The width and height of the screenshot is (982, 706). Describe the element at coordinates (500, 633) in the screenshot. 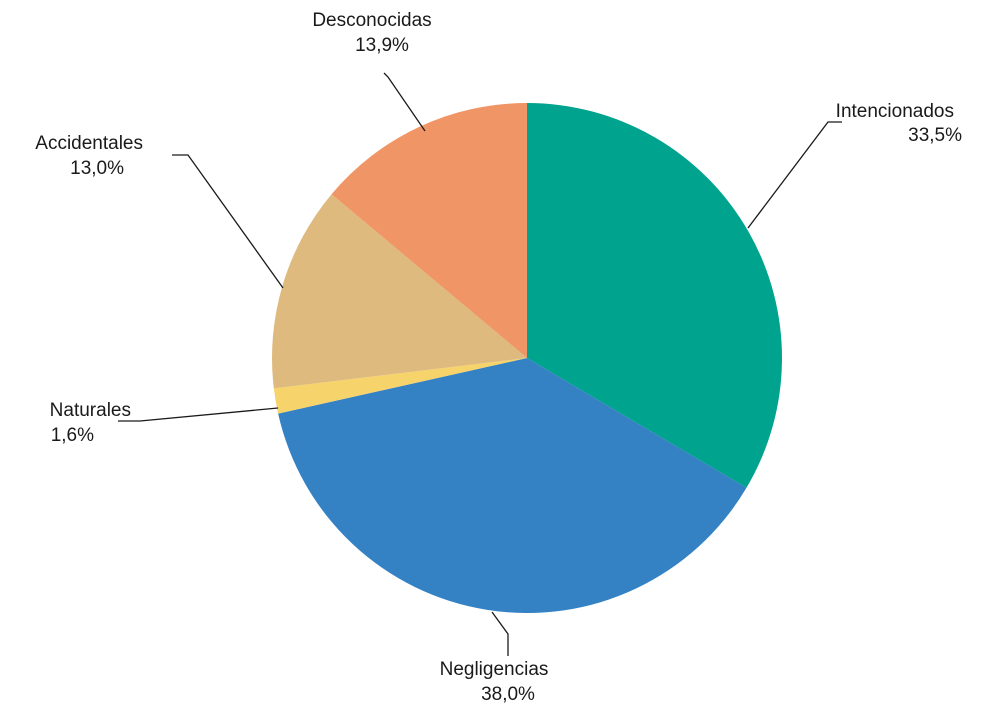

I see `leader-line-negligencias` at that location.